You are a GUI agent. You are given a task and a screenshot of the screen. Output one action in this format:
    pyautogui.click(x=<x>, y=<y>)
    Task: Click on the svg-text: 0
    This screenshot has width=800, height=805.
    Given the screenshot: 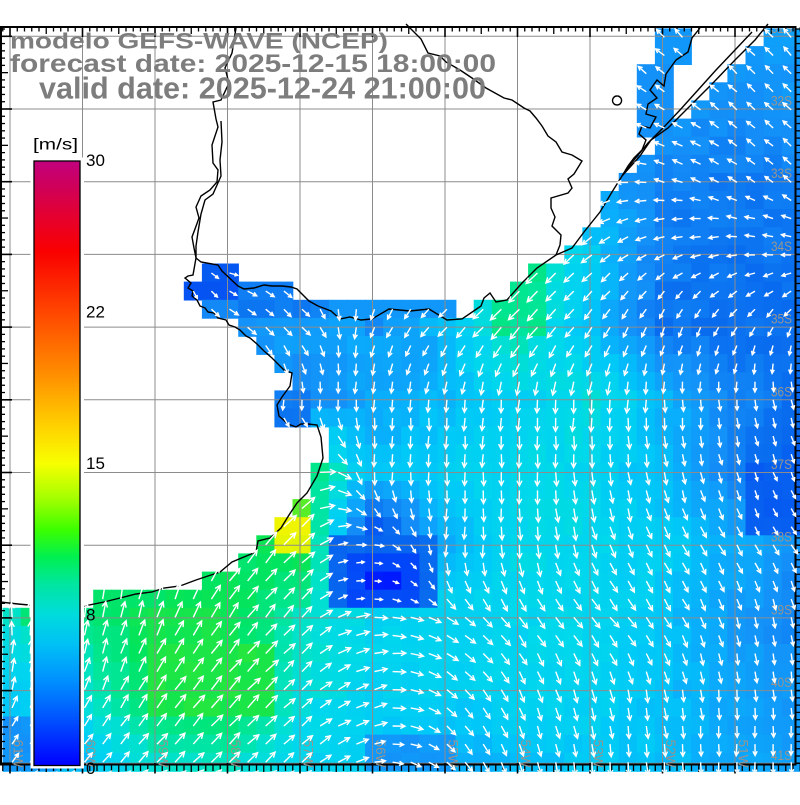 What is the action you would take?
    pyautogui.click(x=90, y=768)
    